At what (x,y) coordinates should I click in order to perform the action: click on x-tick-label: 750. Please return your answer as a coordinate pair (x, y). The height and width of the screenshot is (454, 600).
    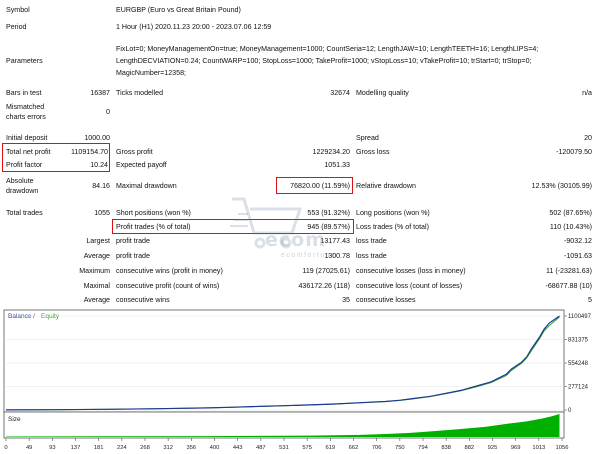
    Looking at the image, I should click on (400, 448).